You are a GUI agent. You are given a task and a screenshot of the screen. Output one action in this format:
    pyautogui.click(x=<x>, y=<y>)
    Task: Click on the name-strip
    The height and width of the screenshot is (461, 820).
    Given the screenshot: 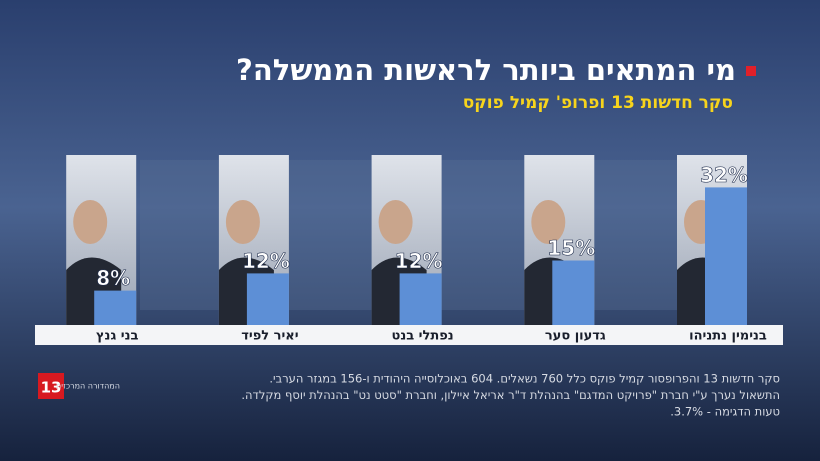 What is the action you would take?
    pyautogui.click(x=409, y=335)
    